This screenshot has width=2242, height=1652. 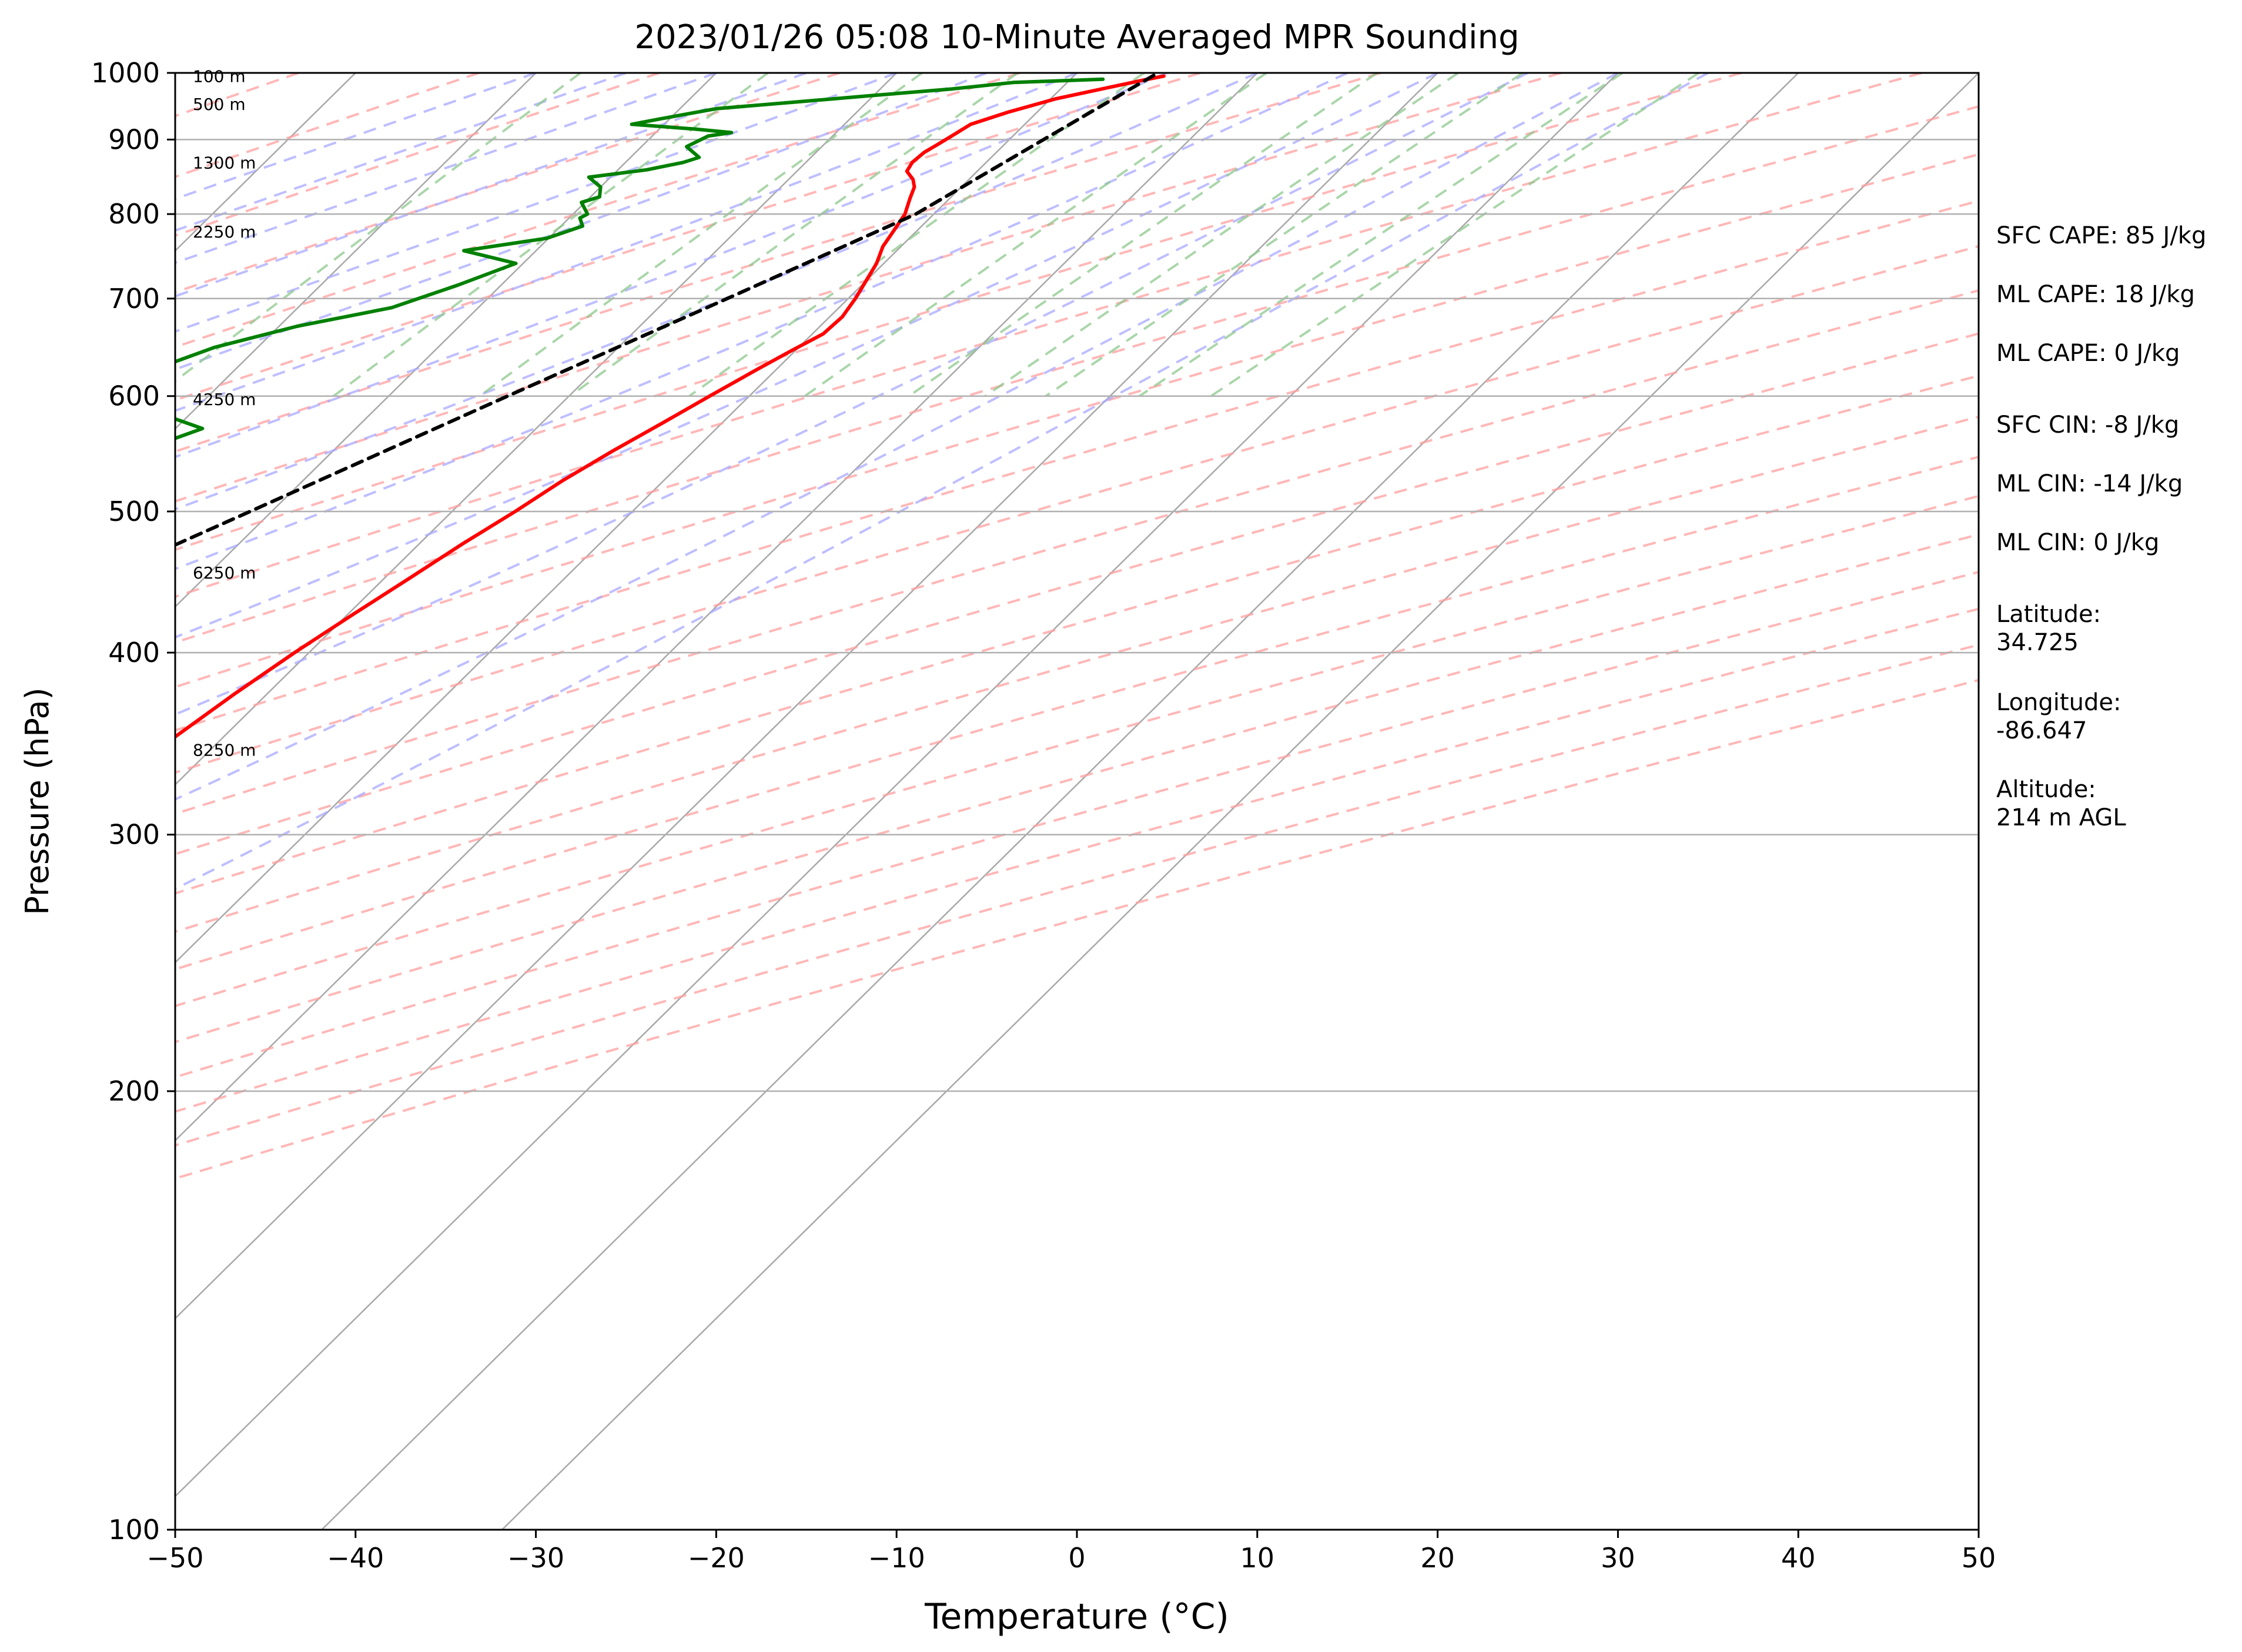 What do you see at coordinates (2088, 425) in the screenshot?
I see `sfc-cin-text: SFC CIN: -8 J/kg` at bounding box center [2088, 425].